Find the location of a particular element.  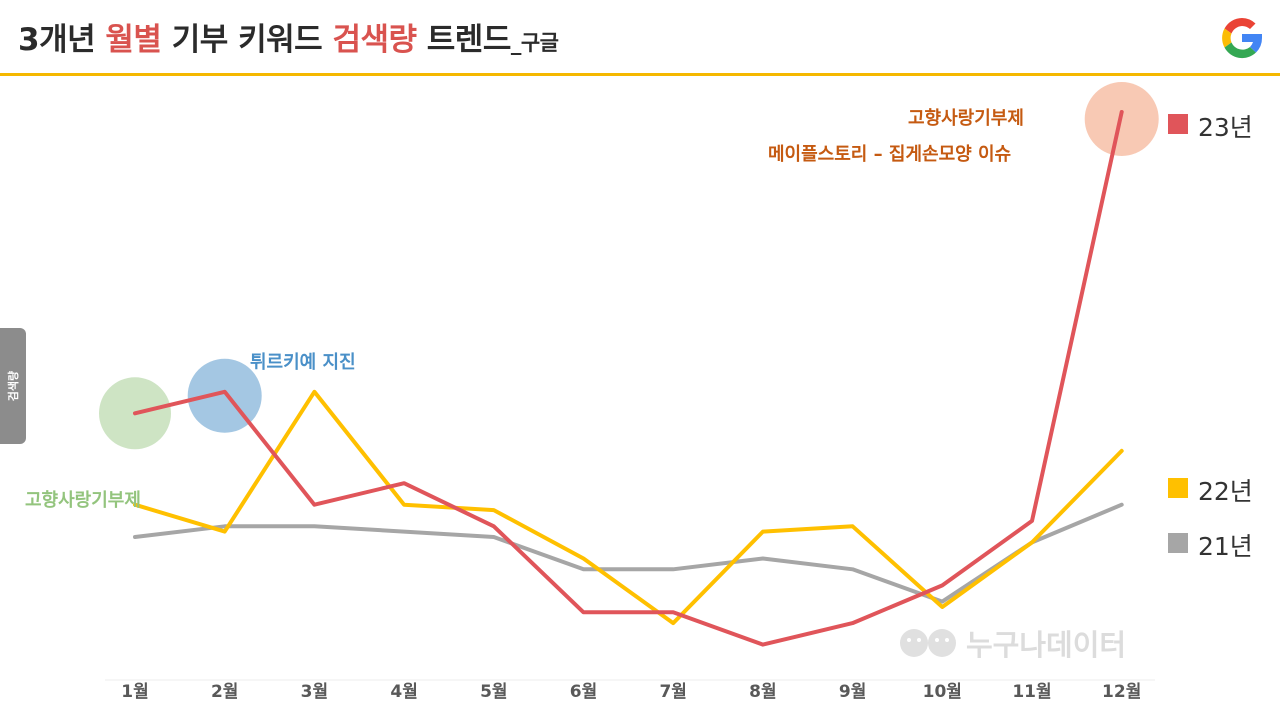

data-point-23년-8월 is located at coordinates (763, 645).